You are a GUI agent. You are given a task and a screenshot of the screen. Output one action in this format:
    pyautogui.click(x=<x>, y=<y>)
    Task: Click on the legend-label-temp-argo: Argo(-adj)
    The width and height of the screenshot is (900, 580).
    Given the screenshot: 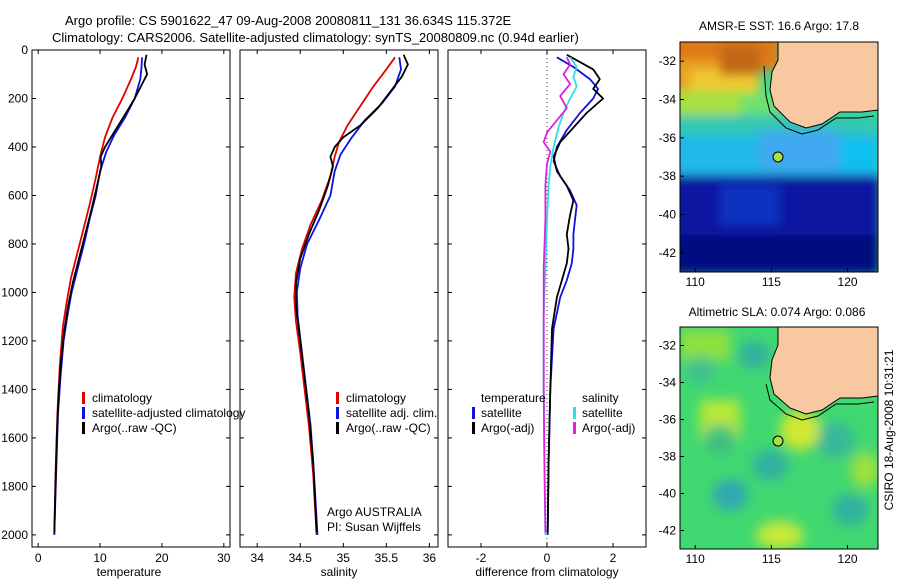 What is the action you would take?
    pyautogui.click(x=507, y=428)
    